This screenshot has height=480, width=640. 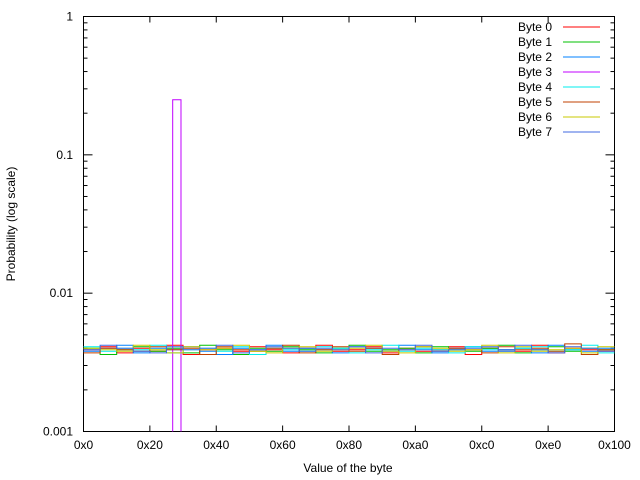 I want to click on legend-label: Byte 0, so click(x=535, y=27).